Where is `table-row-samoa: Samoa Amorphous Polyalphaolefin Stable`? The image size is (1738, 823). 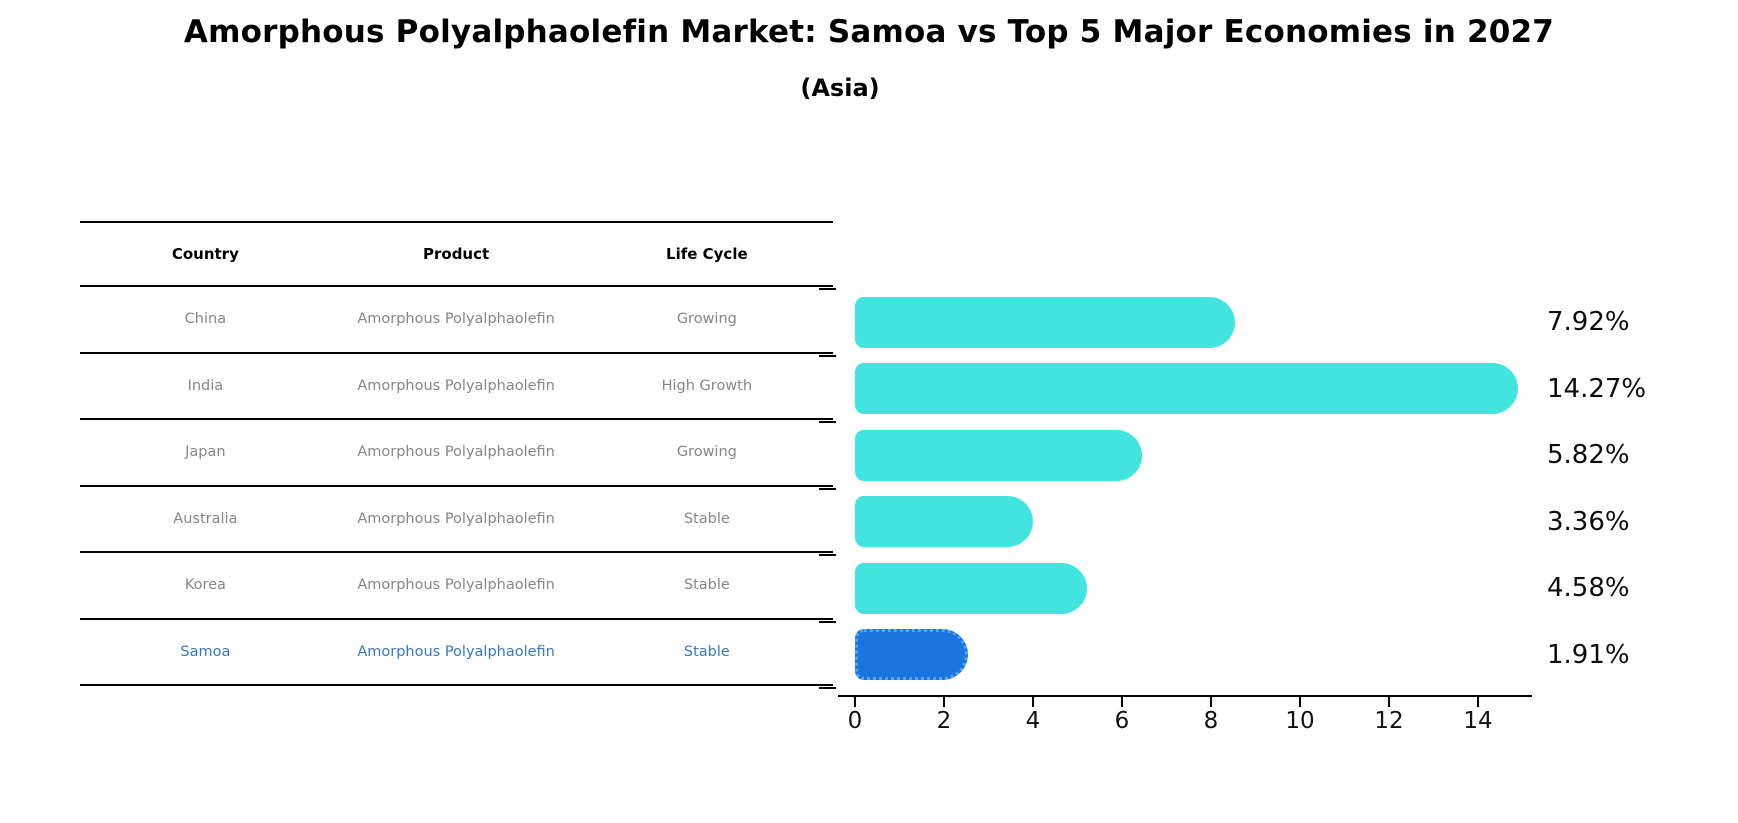
table-row-samoa: Samoa Amorphous Polyalphaolefin Stable is located at coordinates (456, 653).